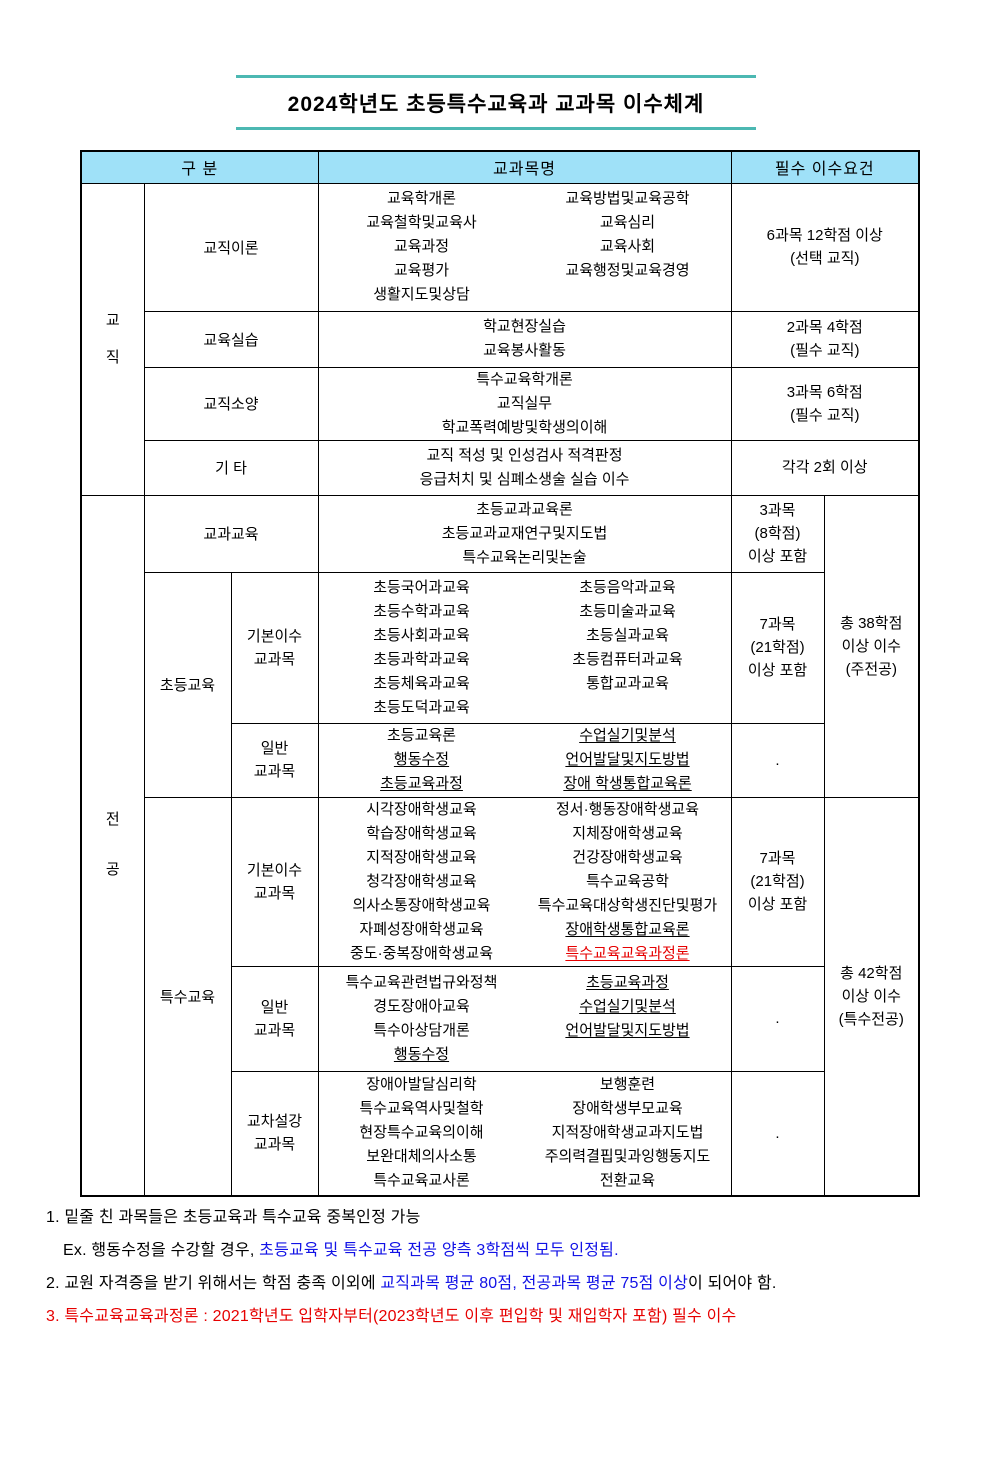  What do you see at coordinates (231, 403) in the screenshot?
I see `cell-ethics-label: 교직소양` at bounding box center [231, 403].